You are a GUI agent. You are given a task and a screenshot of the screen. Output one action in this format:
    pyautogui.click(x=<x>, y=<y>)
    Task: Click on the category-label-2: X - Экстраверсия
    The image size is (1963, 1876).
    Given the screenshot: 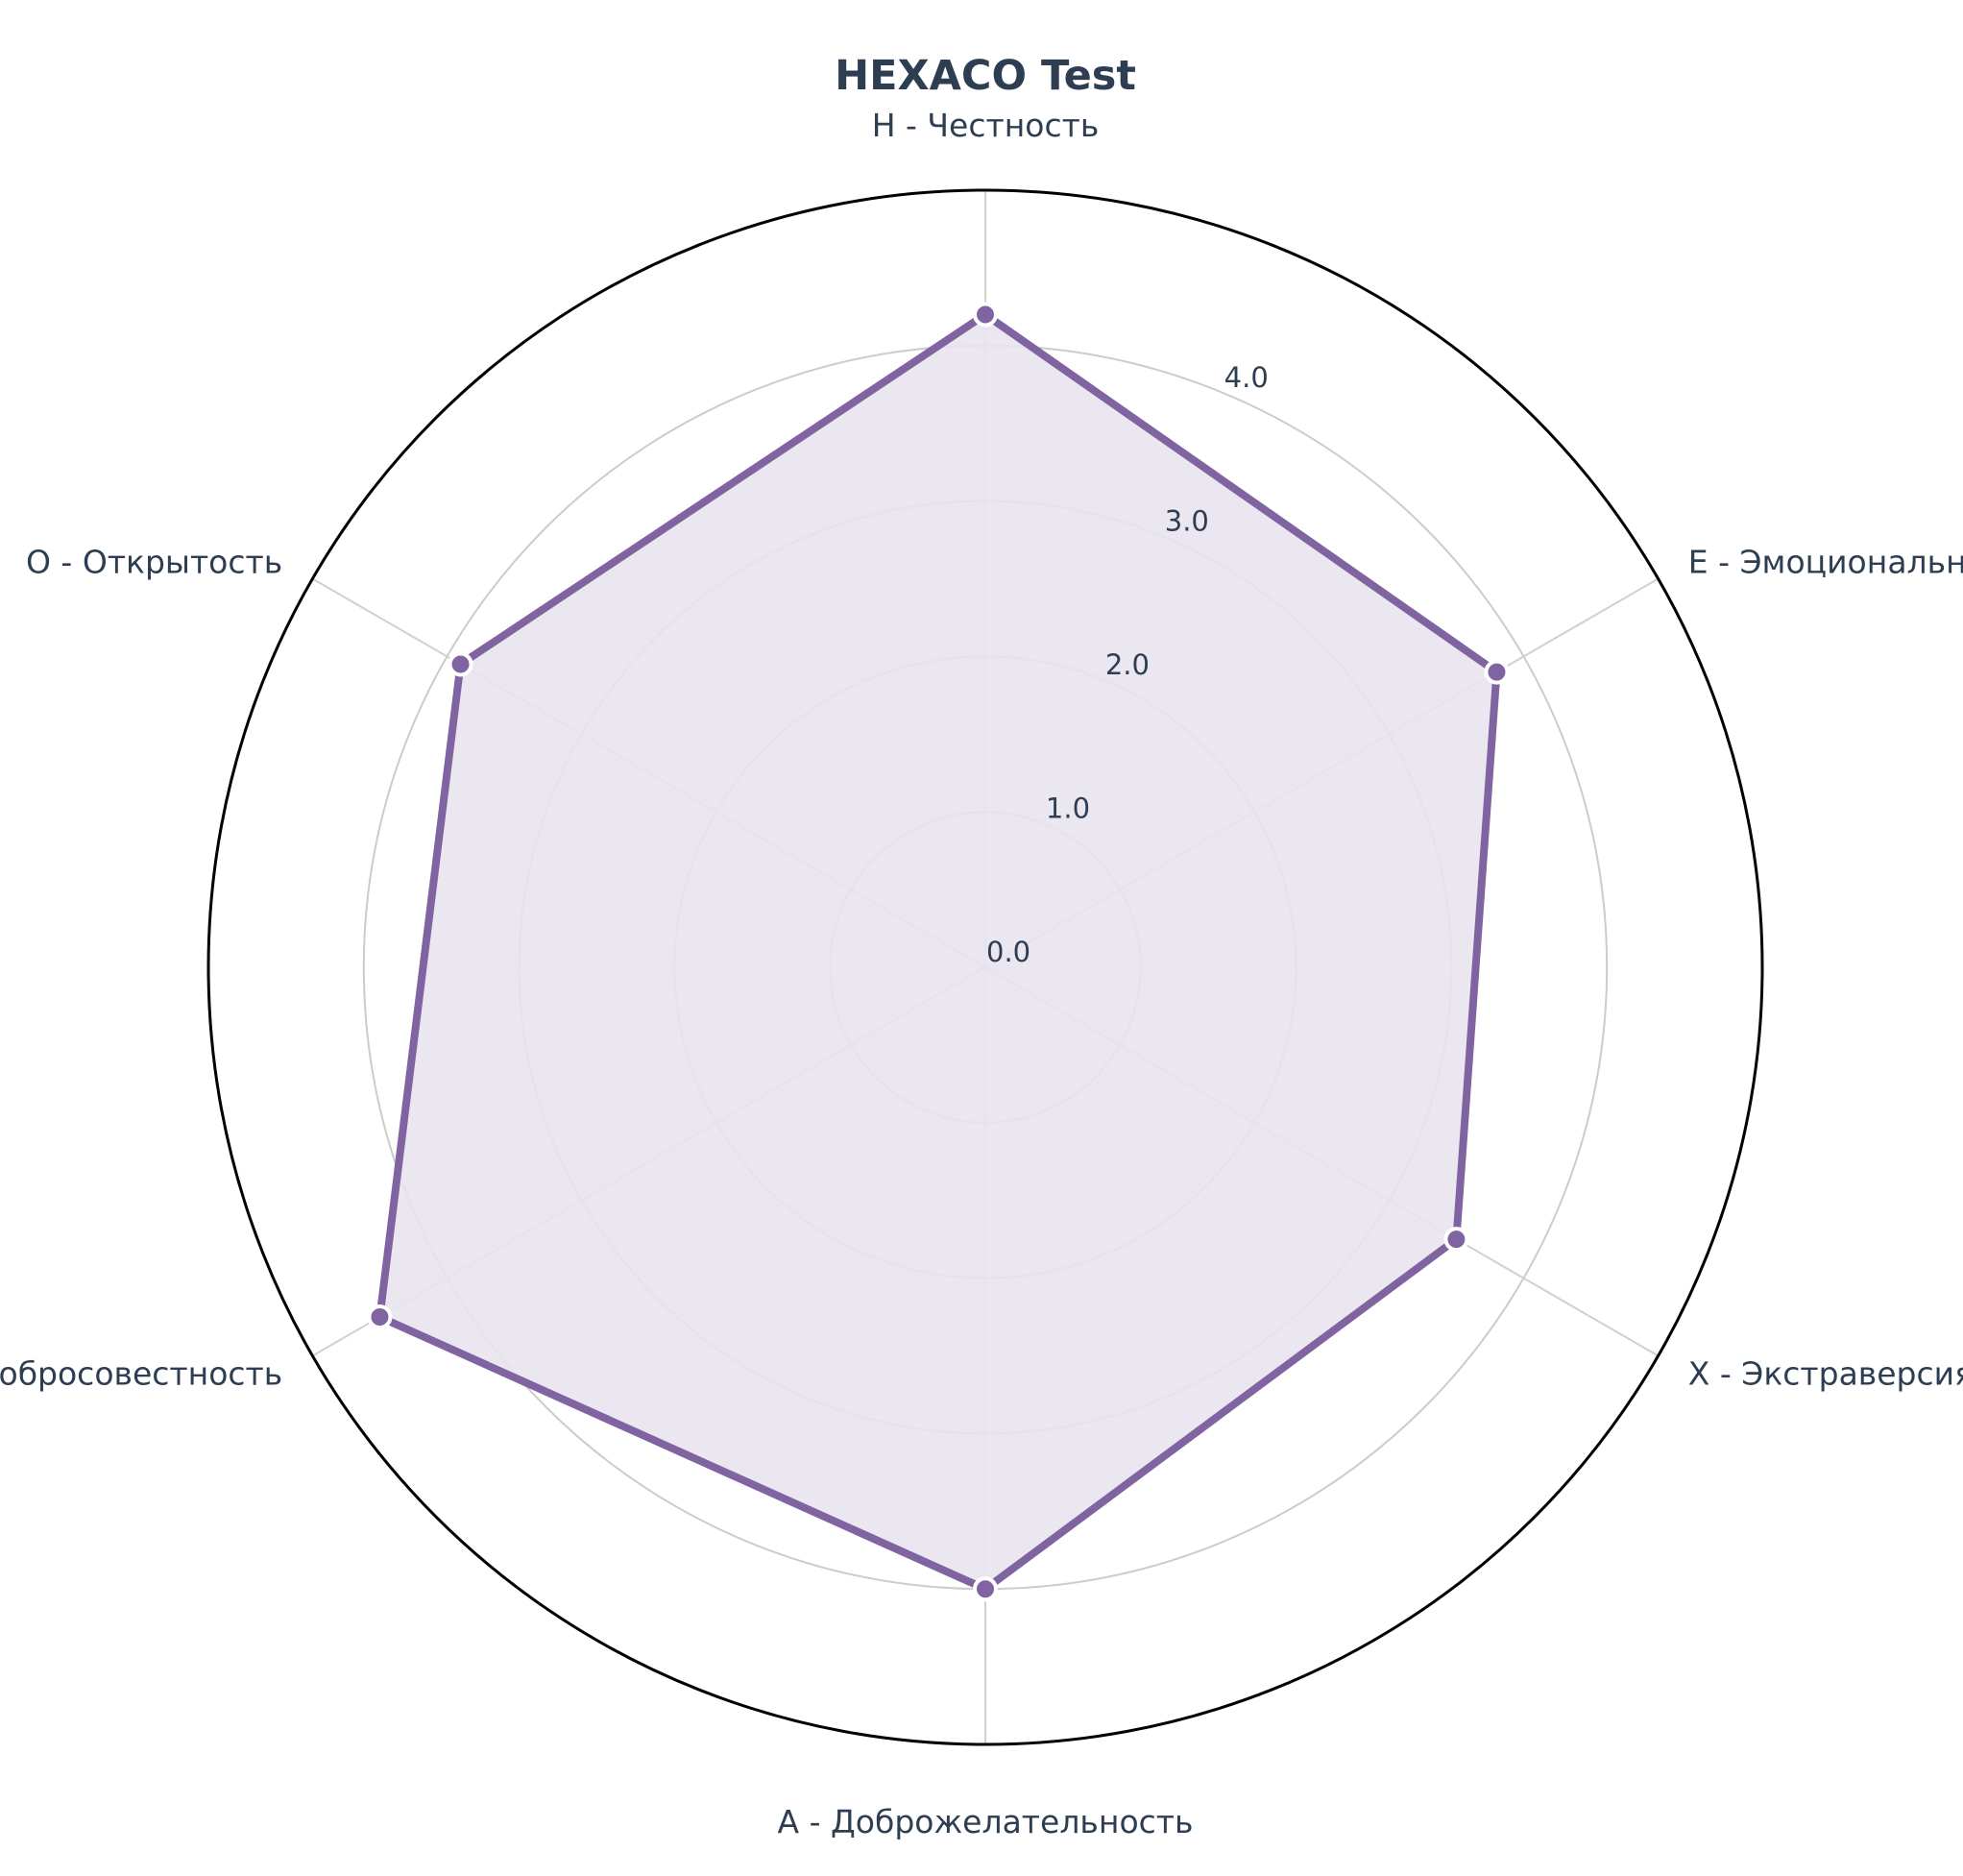 What is the action you would take?
    pyautogui.click(x=1825, y=1374)
    